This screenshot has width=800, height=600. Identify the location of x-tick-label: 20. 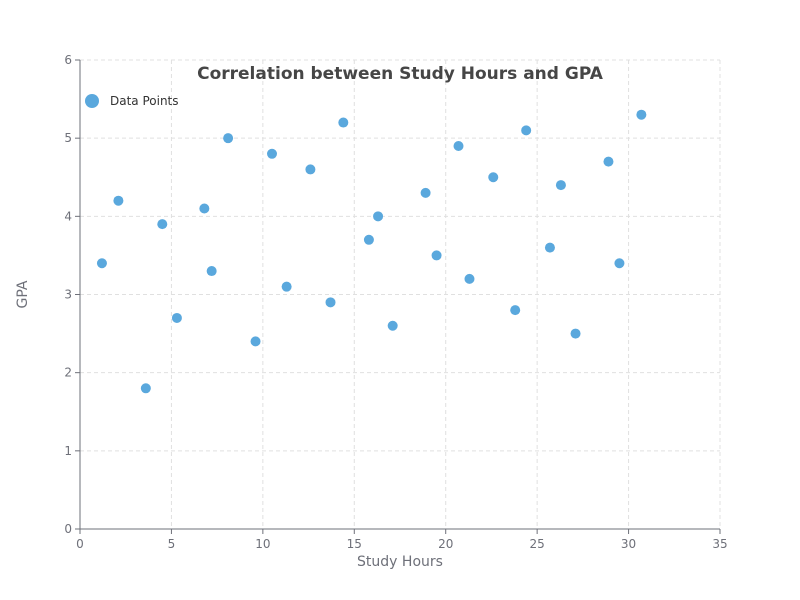
(445, 544).